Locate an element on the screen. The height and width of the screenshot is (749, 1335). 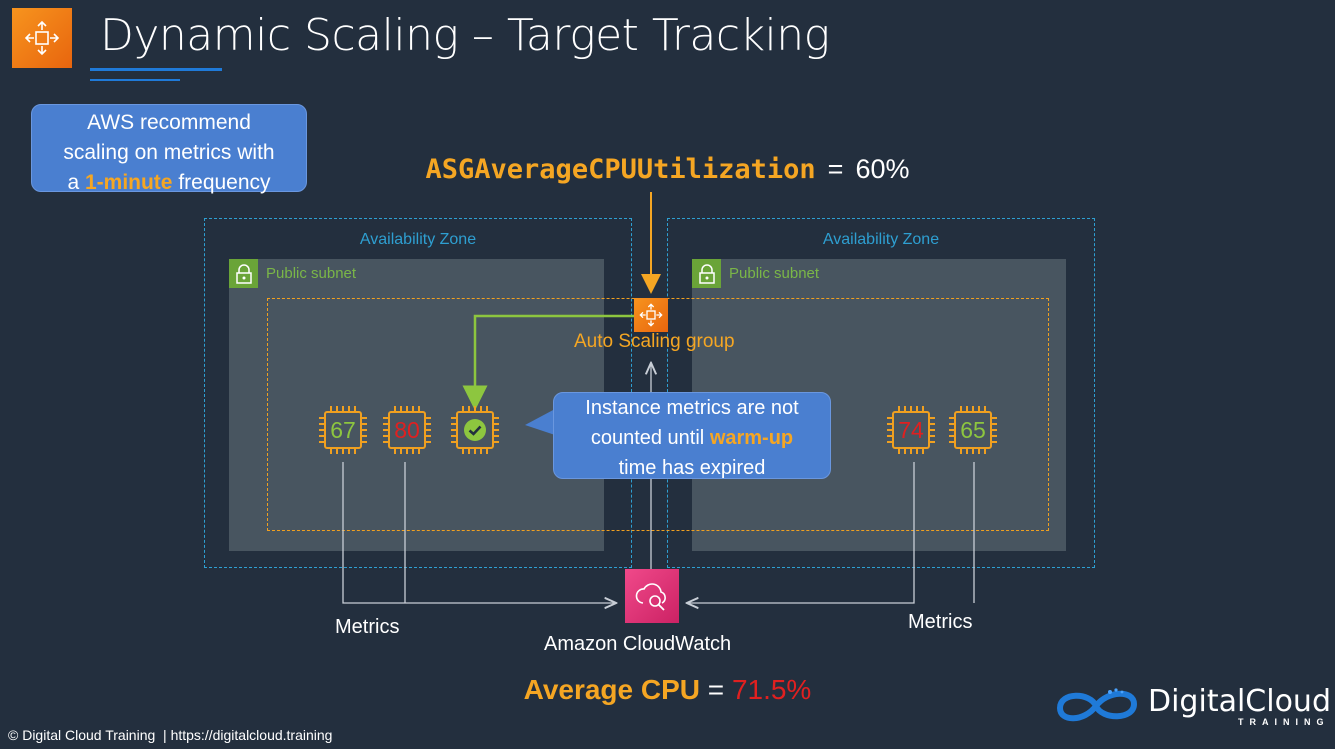
cloudwatch-icon is located at coordinates (652, 596).